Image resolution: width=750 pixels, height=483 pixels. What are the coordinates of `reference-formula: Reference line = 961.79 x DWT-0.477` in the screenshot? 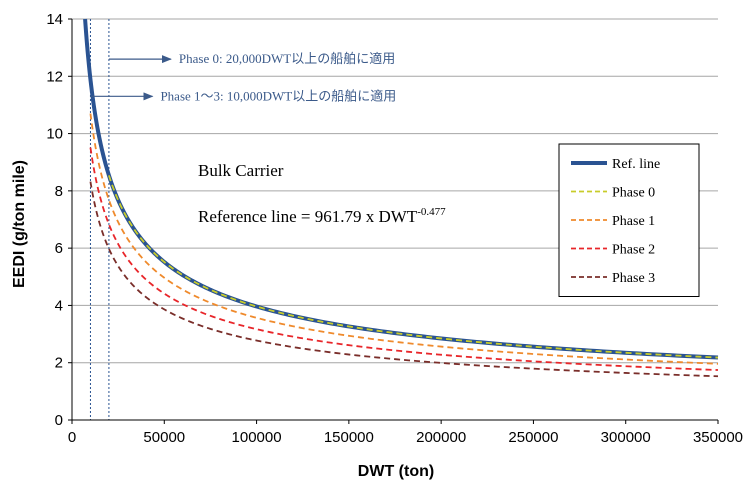 It's located at (322, 216).